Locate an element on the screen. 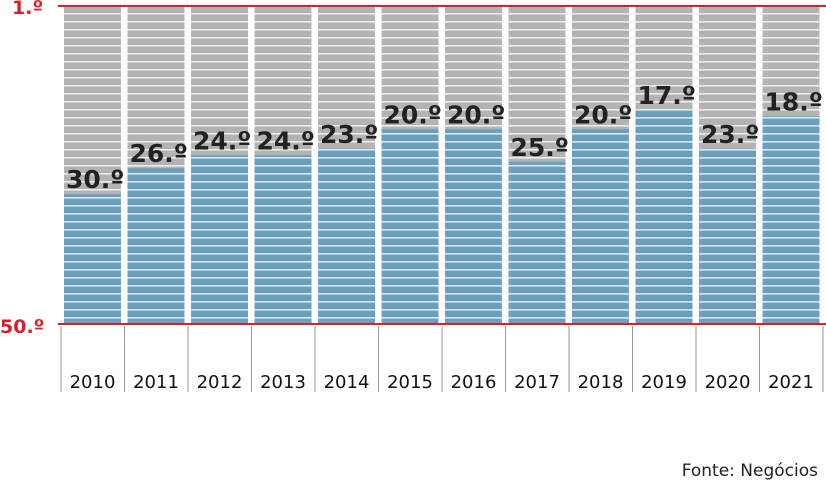  value-label: 23.º is located at coordinates (349, 134).